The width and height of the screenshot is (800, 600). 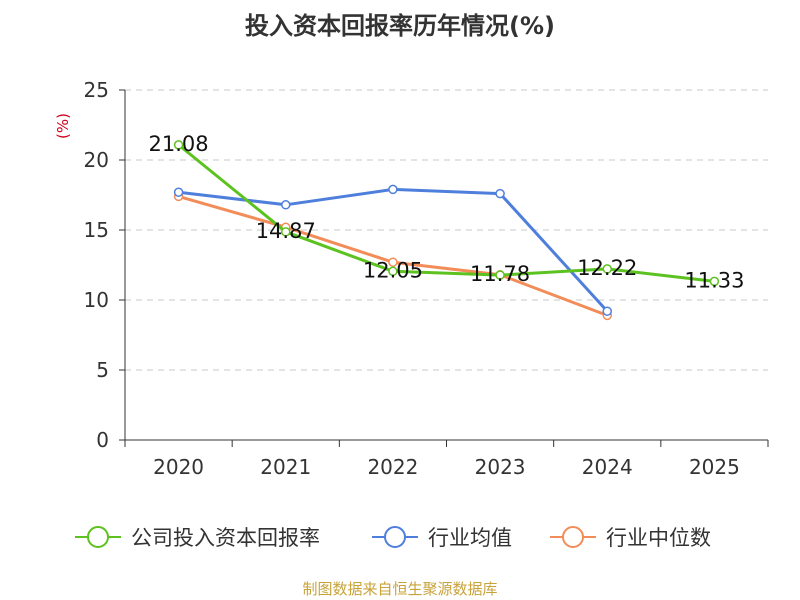 What do you see at coordinates (607, 467) in the screenshot?
I see `x-tick-label: 2024` at bounding box center [607, 467].